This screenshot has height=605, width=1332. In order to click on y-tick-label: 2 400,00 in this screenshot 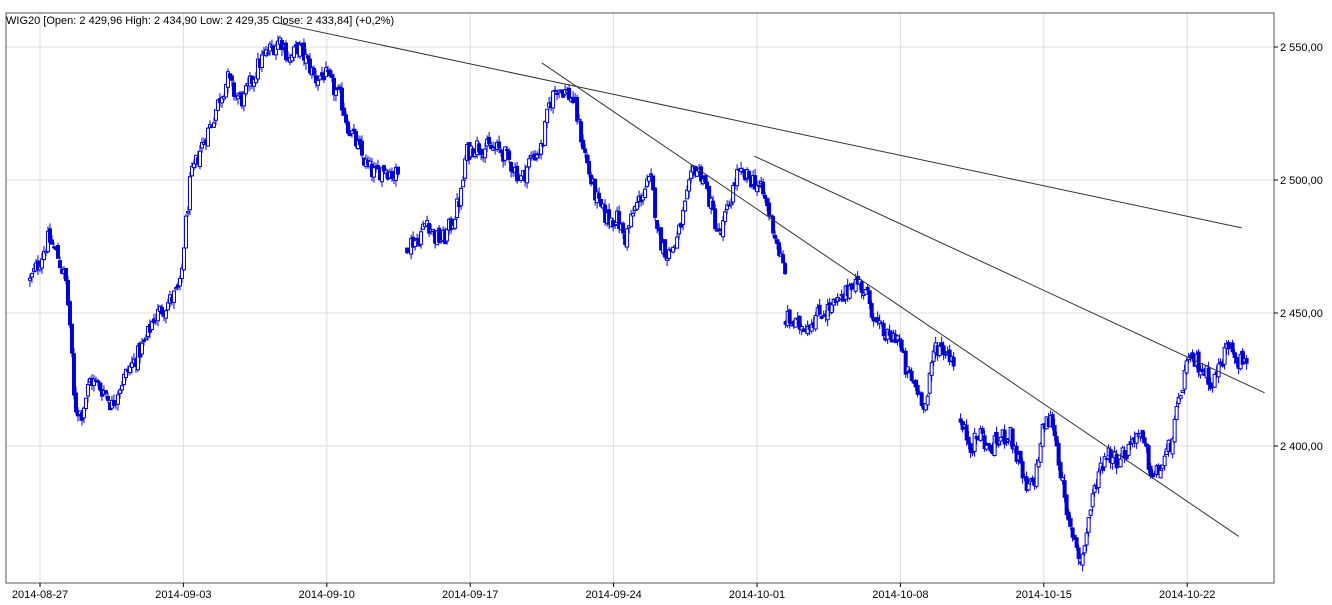, I will do `click(1301, 447)`.